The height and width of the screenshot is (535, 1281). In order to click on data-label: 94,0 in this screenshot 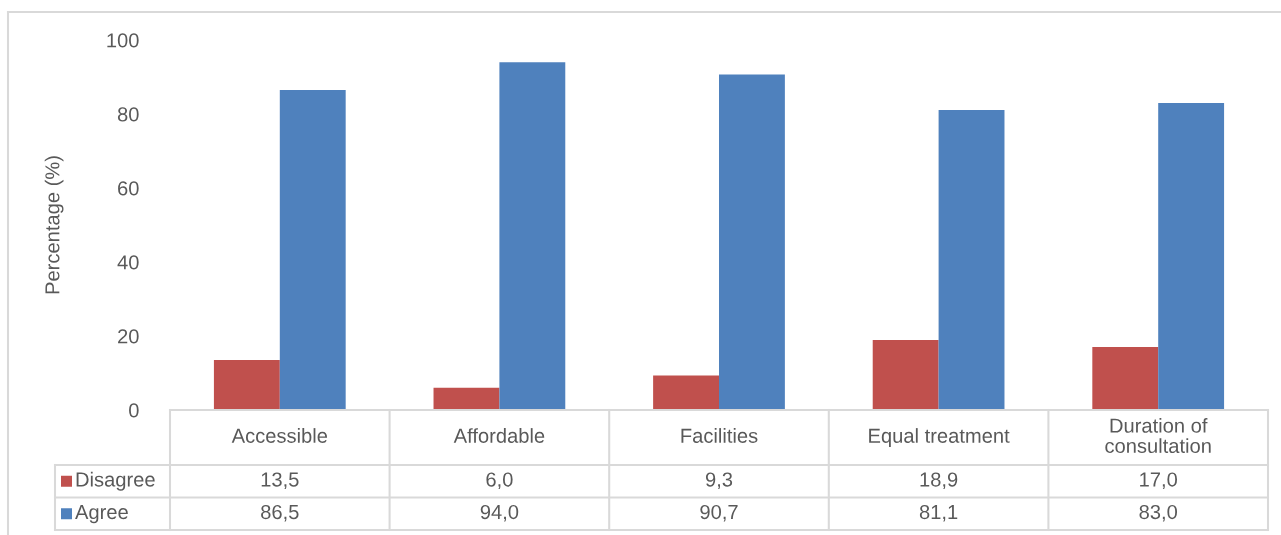, I will do `click(499, 513)`.